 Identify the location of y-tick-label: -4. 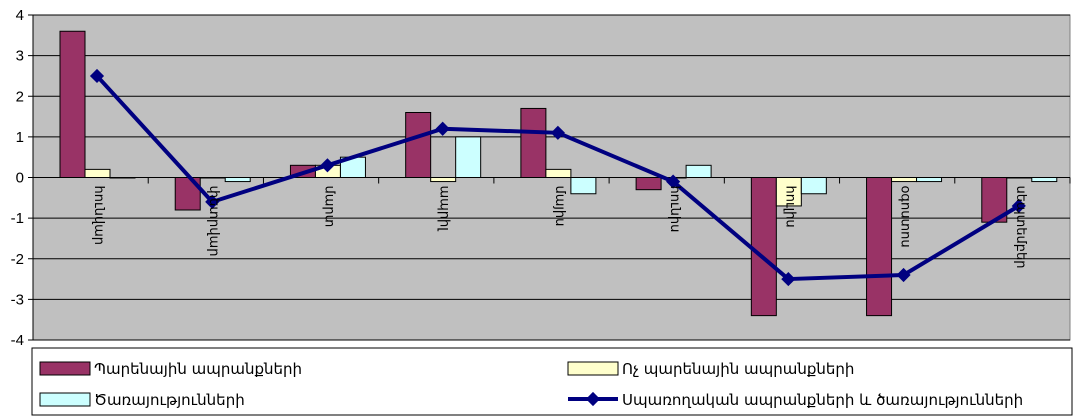
(17, 340).